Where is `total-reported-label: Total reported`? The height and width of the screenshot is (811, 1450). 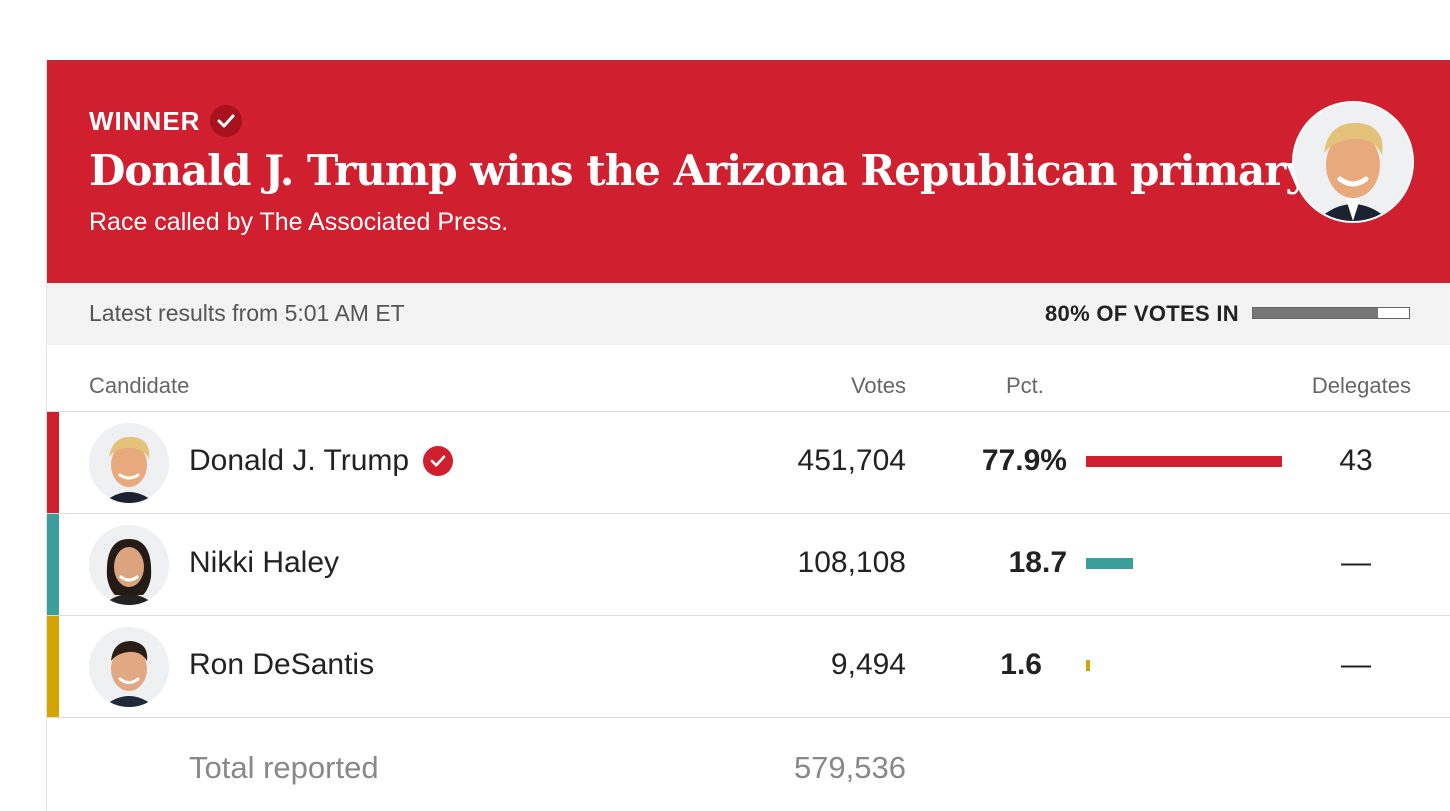 total-reported-label: Total reported is located at coordinates (284, 767).